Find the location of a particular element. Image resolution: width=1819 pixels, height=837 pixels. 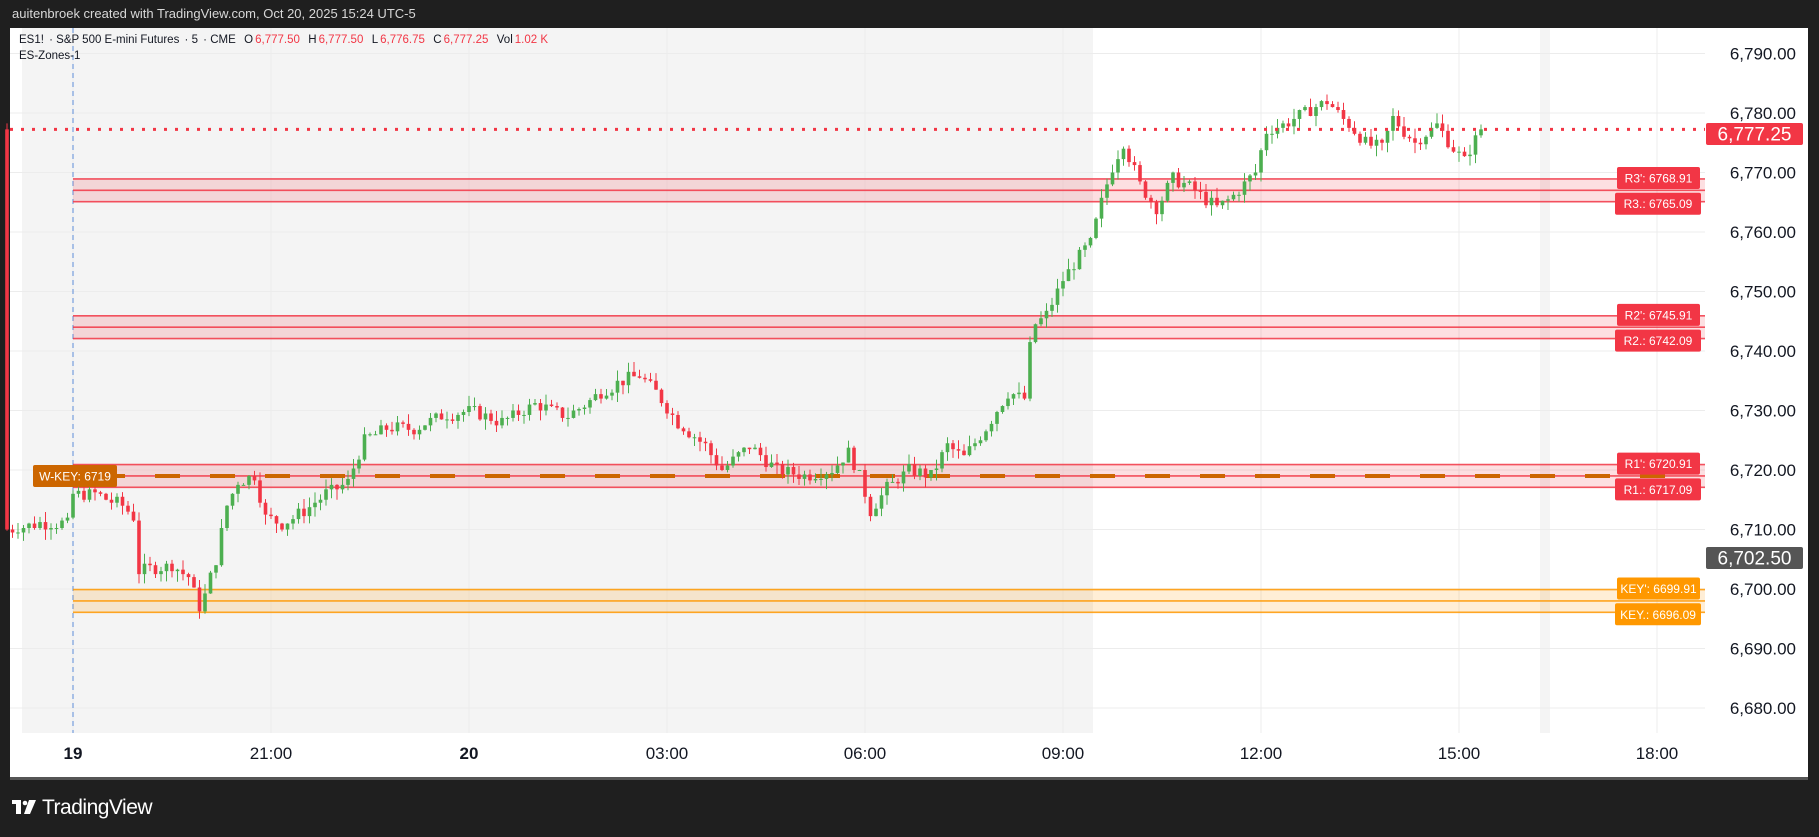

y-tick-label: 6,690.00 is located at coordinates (1763, 649).